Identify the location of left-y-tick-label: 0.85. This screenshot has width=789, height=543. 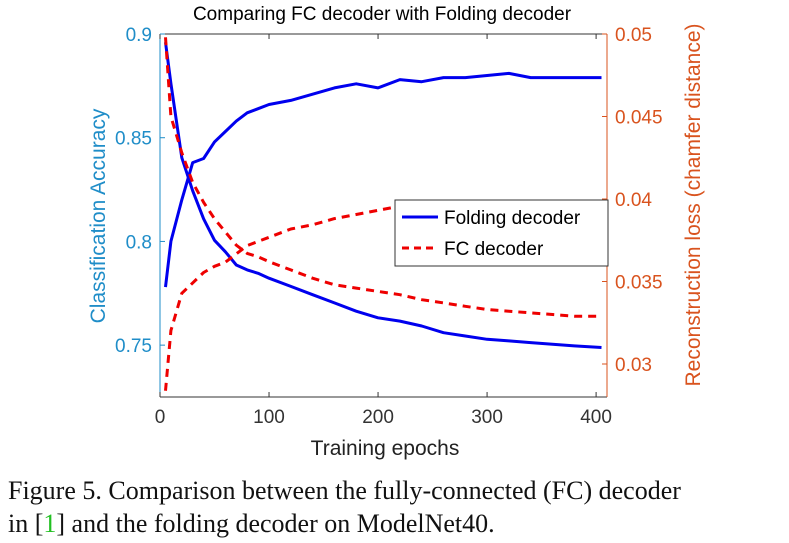
(133, 139).